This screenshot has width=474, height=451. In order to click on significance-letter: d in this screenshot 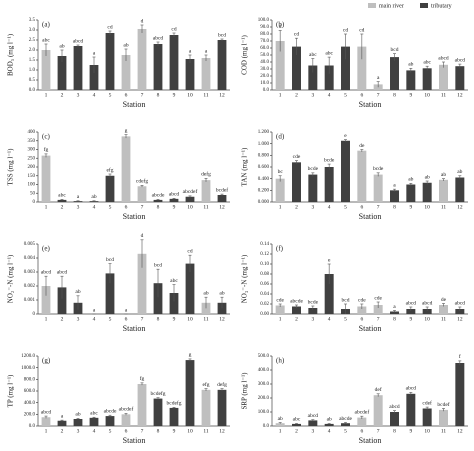, I will do `click(280, 27)`.